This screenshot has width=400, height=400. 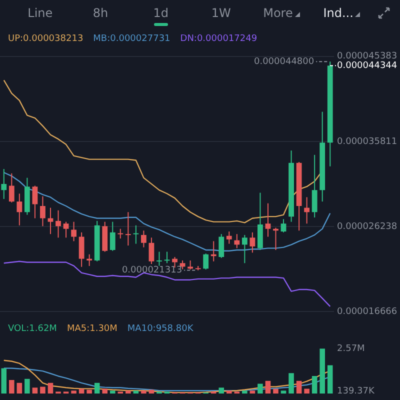 I want to click on text: MA5:1.30M, so click(x=92, y=329).